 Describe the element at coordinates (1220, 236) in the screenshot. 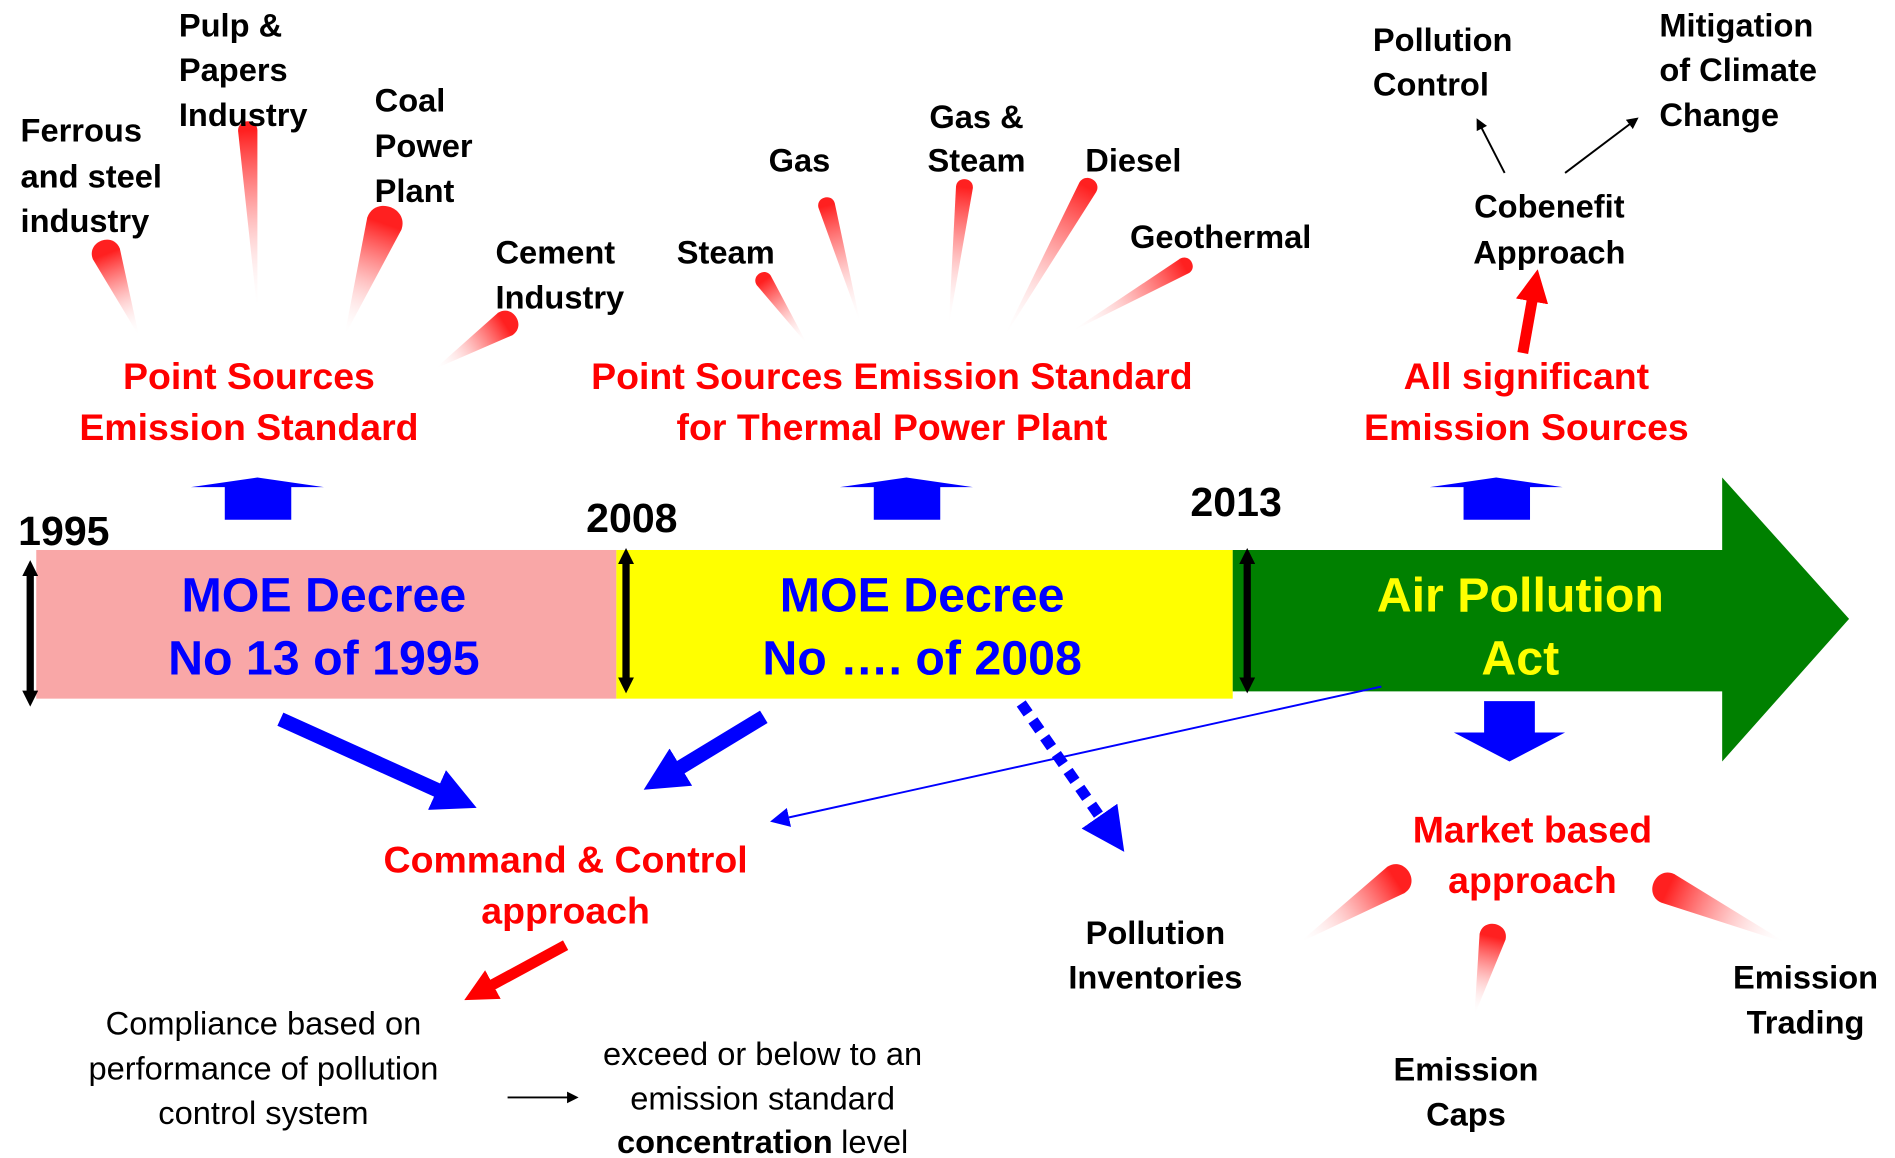

I see `power-plant: Geothermal` at that location.